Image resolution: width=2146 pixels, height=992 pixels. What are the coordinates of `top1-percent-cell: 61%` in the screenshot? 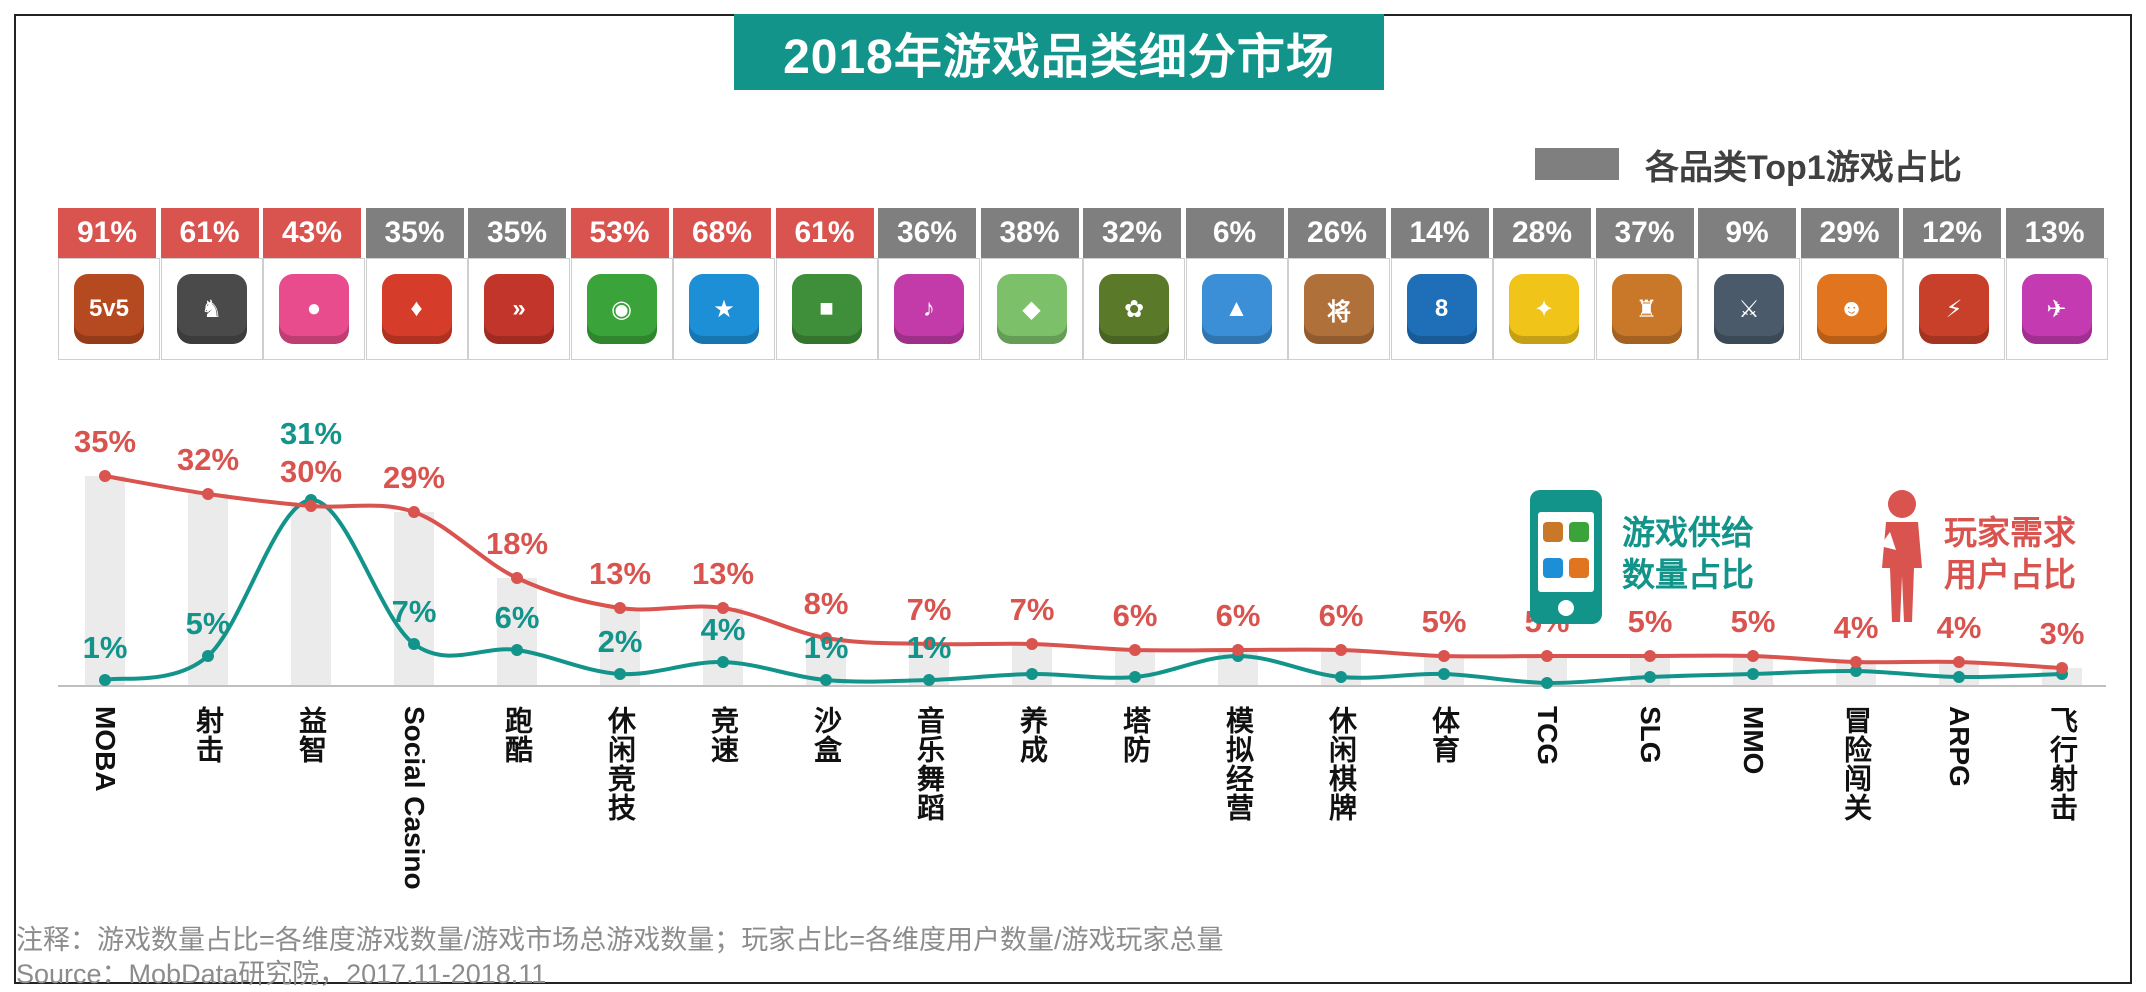 It's located at (825, 233).